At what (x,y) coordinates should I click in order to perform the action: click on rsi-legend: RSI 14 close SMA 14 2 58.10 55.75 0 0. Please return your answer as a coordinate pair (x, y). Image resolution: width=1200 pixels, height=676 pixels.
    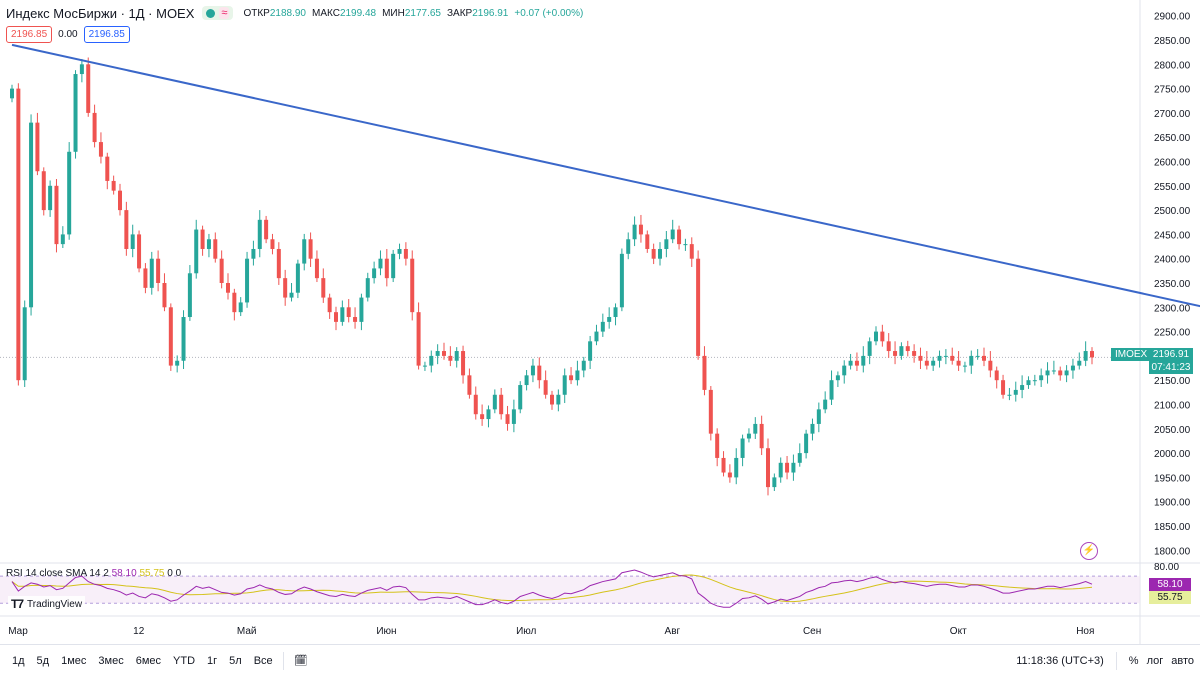
    Looking at the image, I should click on (93, 573).